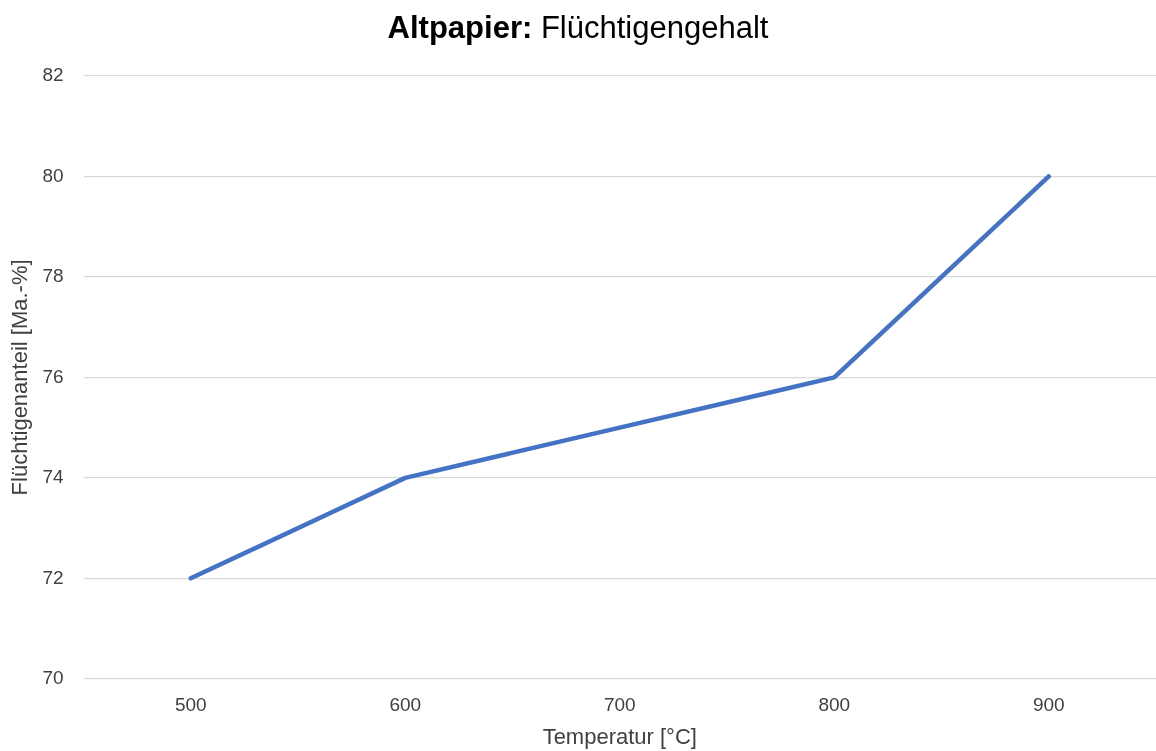 The image size is (1156, 751). Describe the element at coordinates (834, 705) in the screenshot. I see `x-tick-label: 800` at that location.